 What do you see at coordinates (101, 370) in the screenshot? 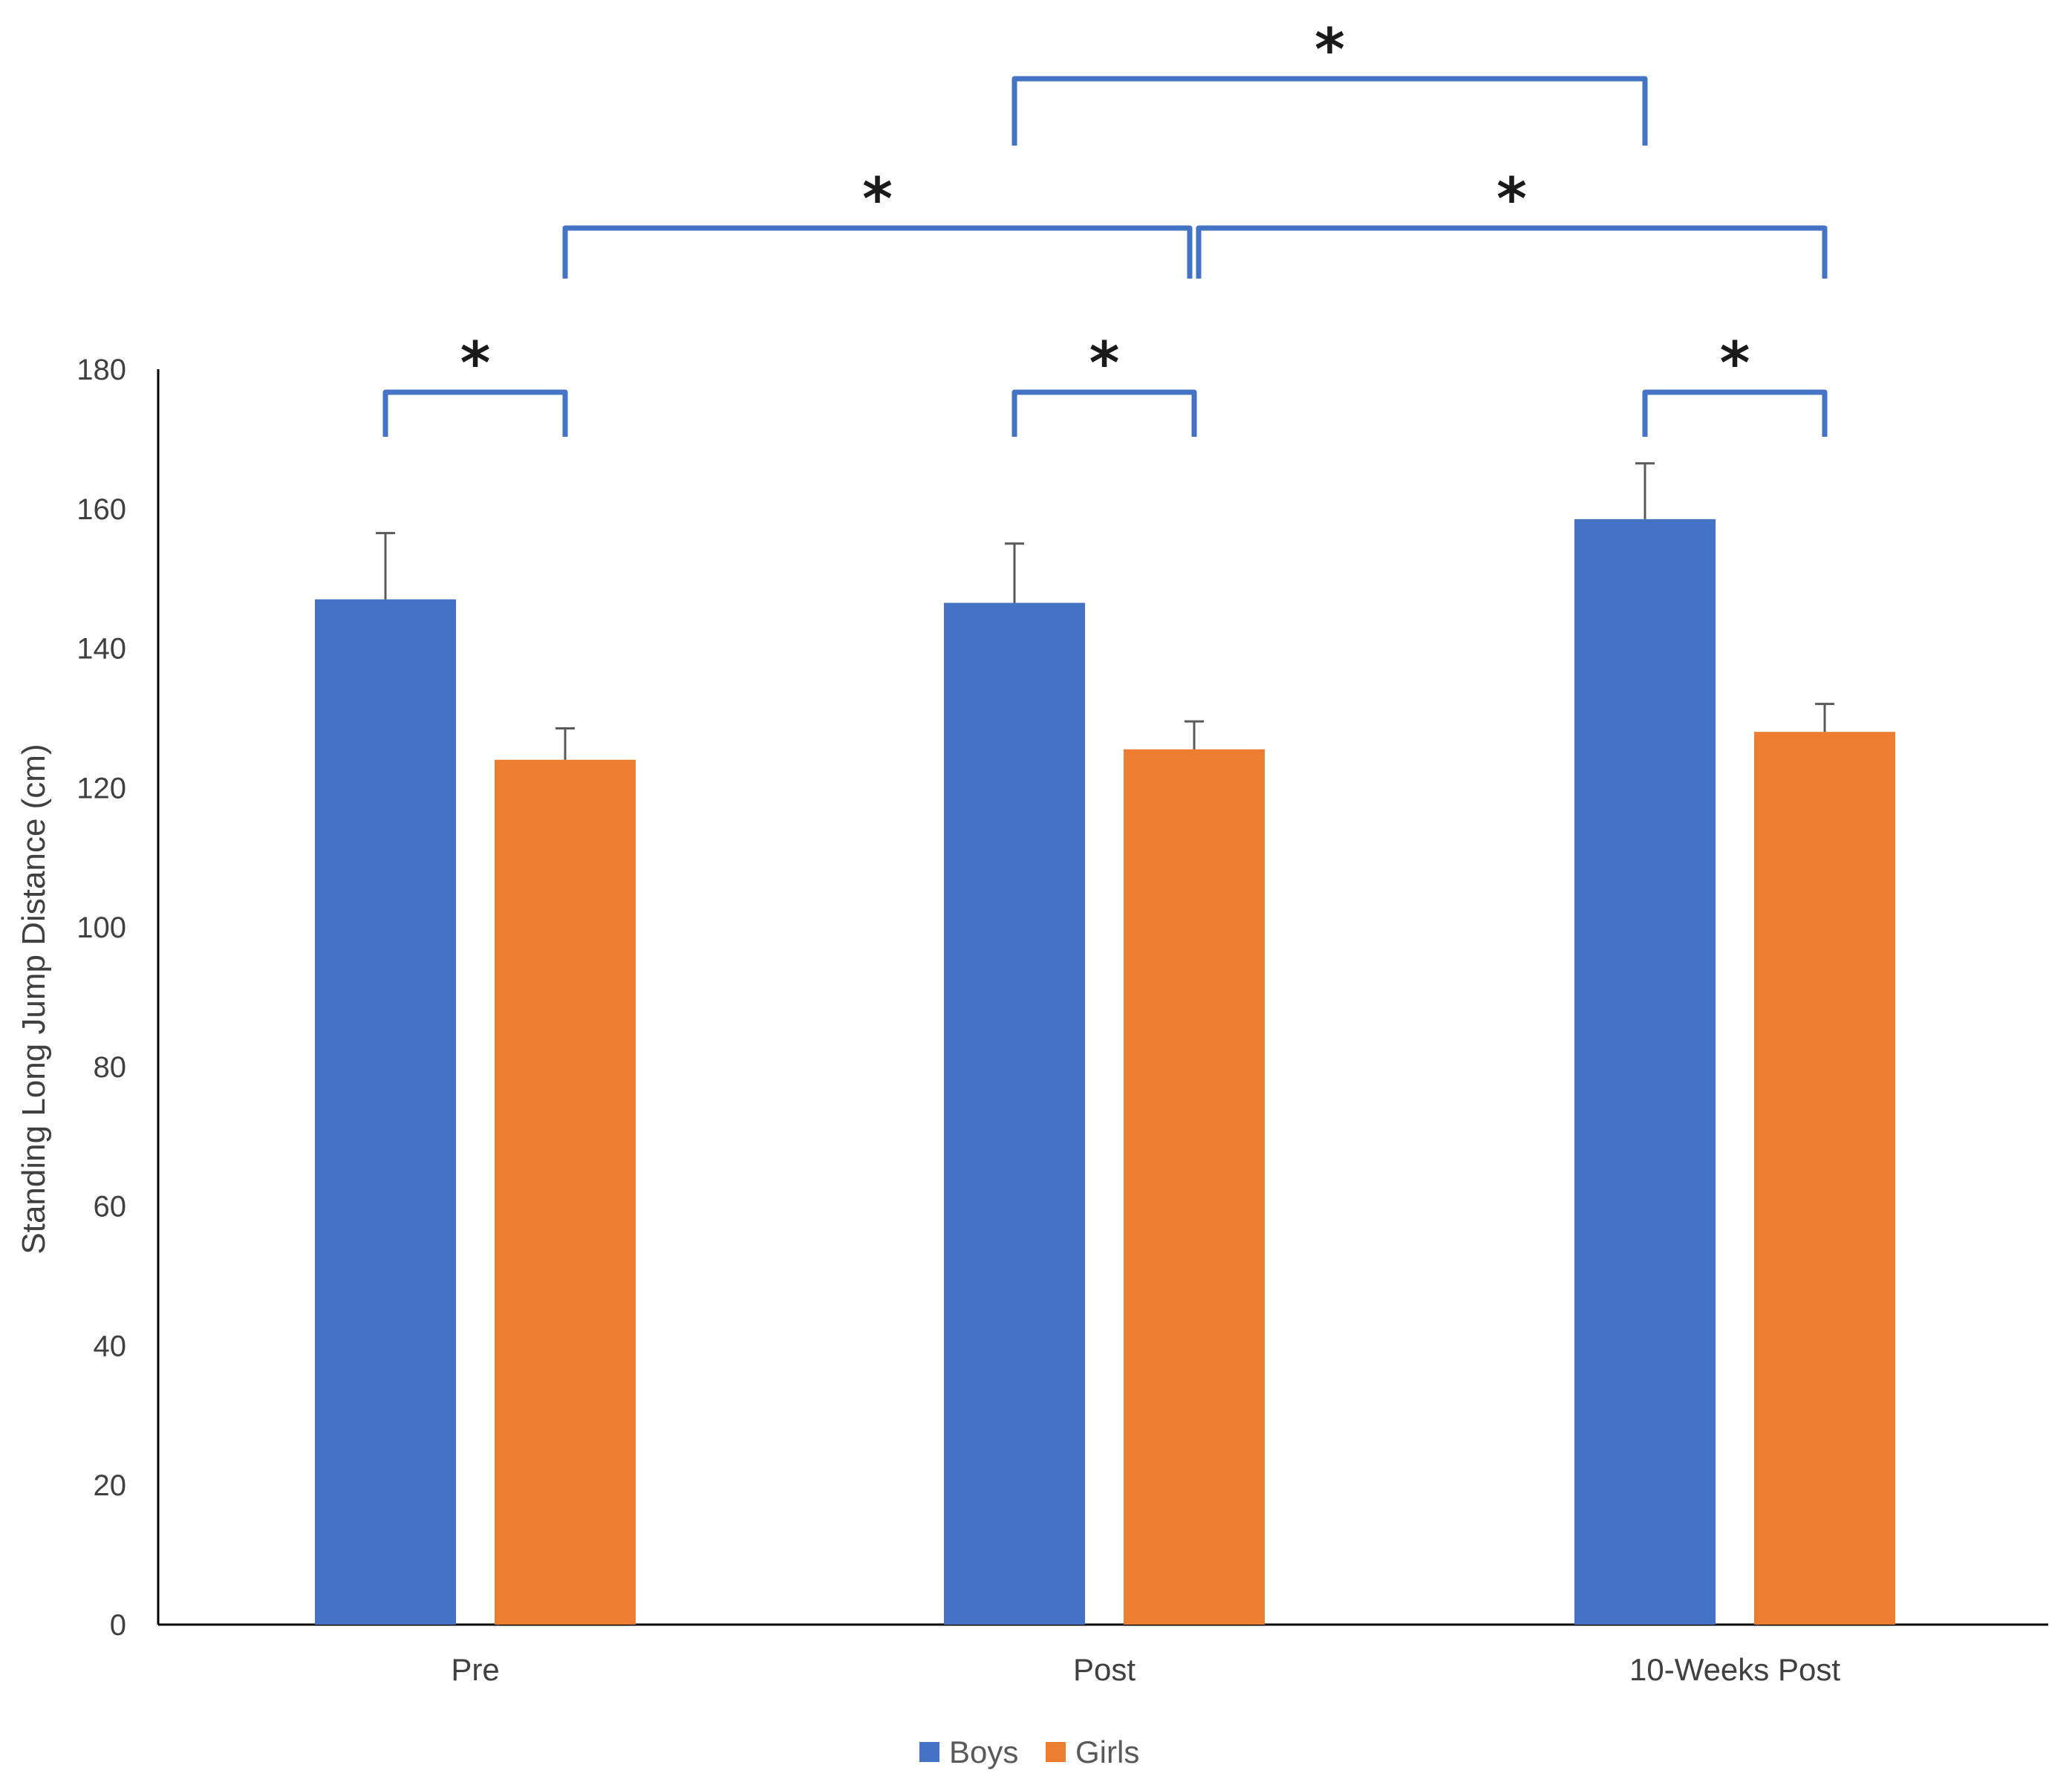
I see `y-tick-label: 180` at bounding box center [101, 370].